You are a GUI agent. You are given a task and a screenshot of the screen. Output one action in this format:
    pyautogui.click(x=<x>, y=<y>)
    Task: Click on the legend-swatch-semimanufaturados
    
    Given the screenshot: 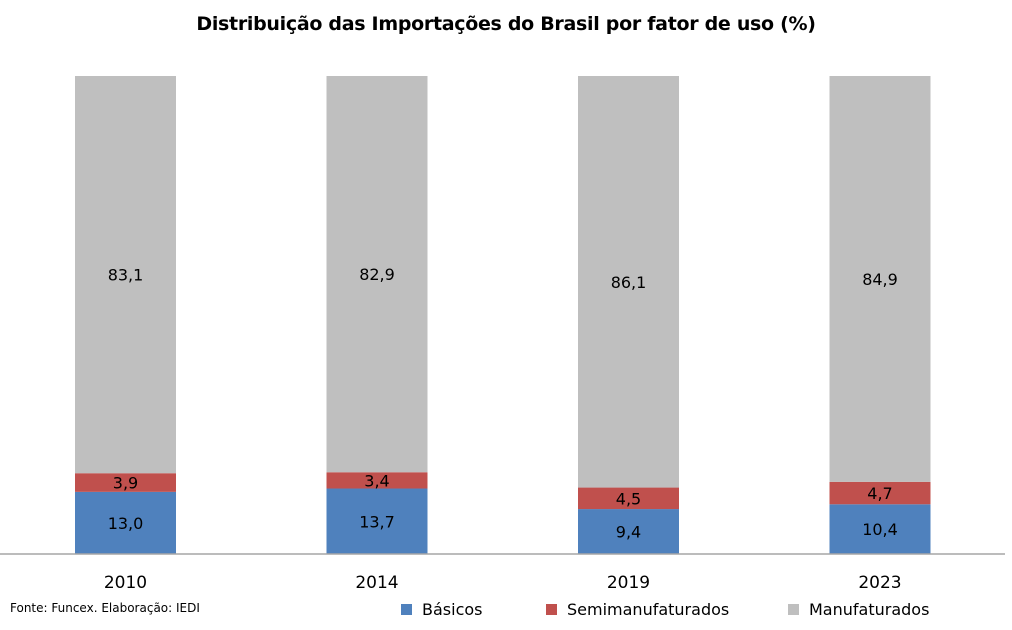 What is the action you would take?
    pyautogui.click(x=551, y=609)
    